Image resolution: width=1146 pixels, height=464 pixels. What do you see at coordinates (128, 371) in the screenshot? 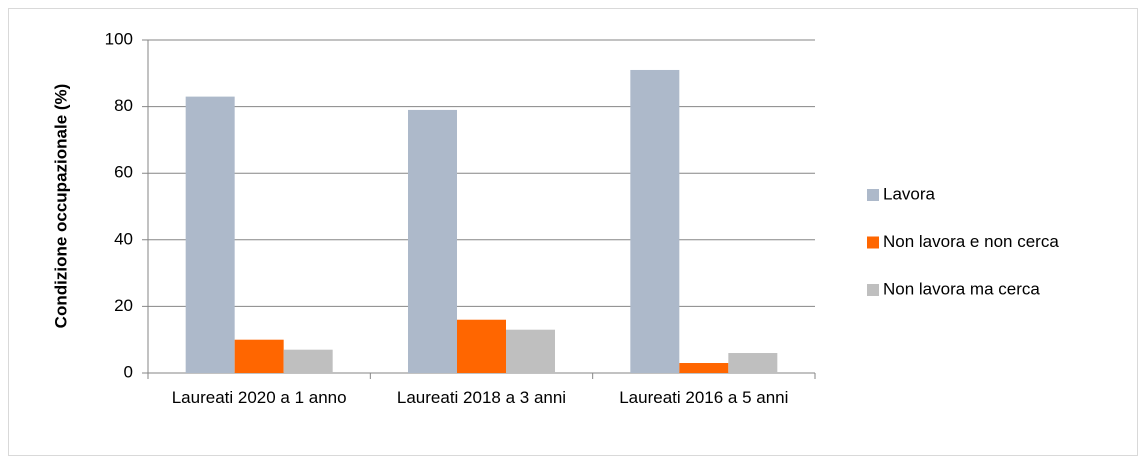
I see `y-tick-label: 0` at bounding box center [128, 371].